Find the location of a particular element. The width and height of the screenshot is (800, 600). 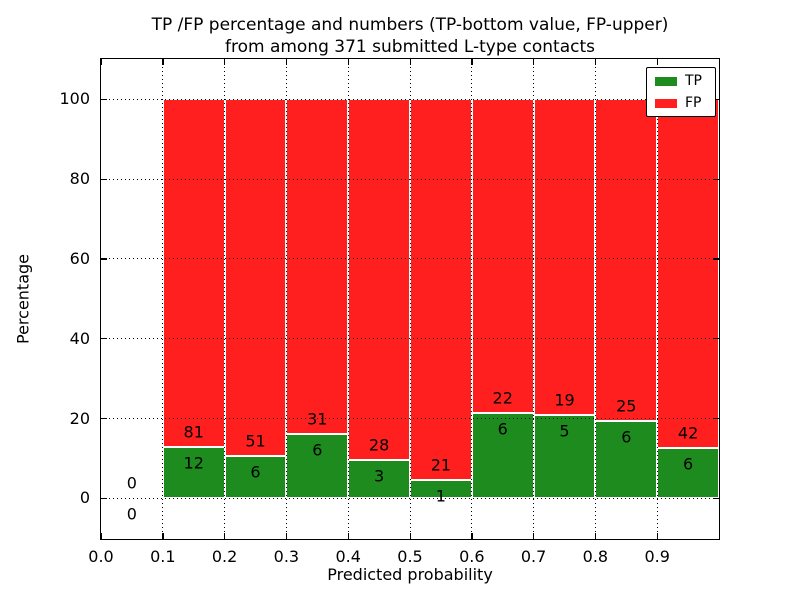

y-tick-label: 0 is located at coordinates (84, 498).